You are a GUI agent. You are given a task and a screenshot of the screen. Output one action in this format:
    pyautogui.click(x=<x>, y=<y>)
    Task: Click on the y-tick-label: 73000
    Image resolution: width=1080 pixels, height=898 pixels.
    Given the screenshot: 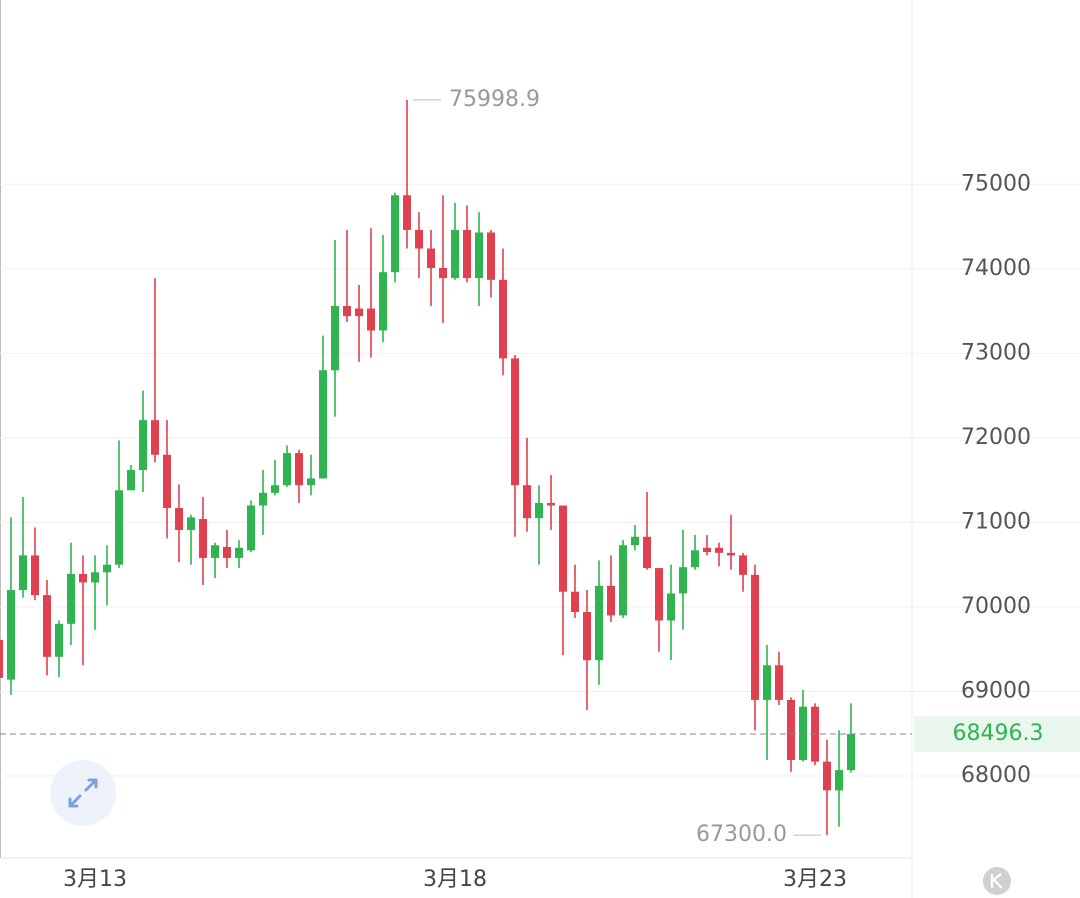 What is the action you would take?
    pyautogui.click(x=996, y=352)
    